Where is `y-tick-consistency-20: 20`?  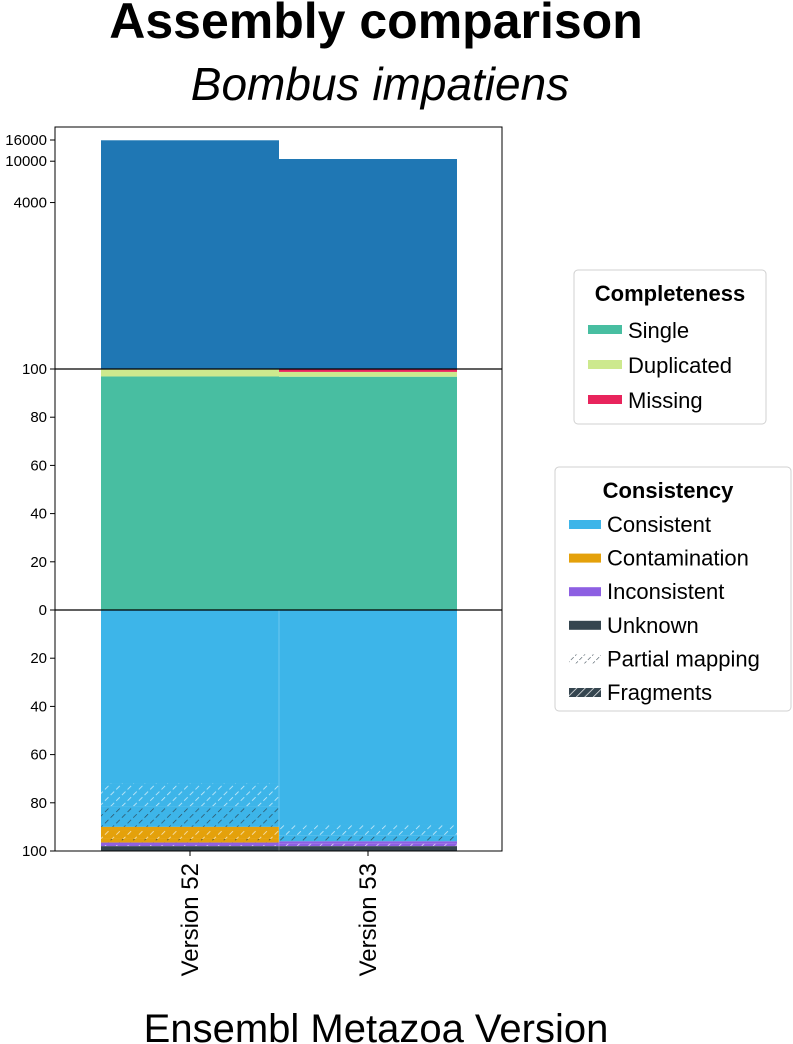 y-tick-consistency-20: 20 is located at coordinates (38, 658).